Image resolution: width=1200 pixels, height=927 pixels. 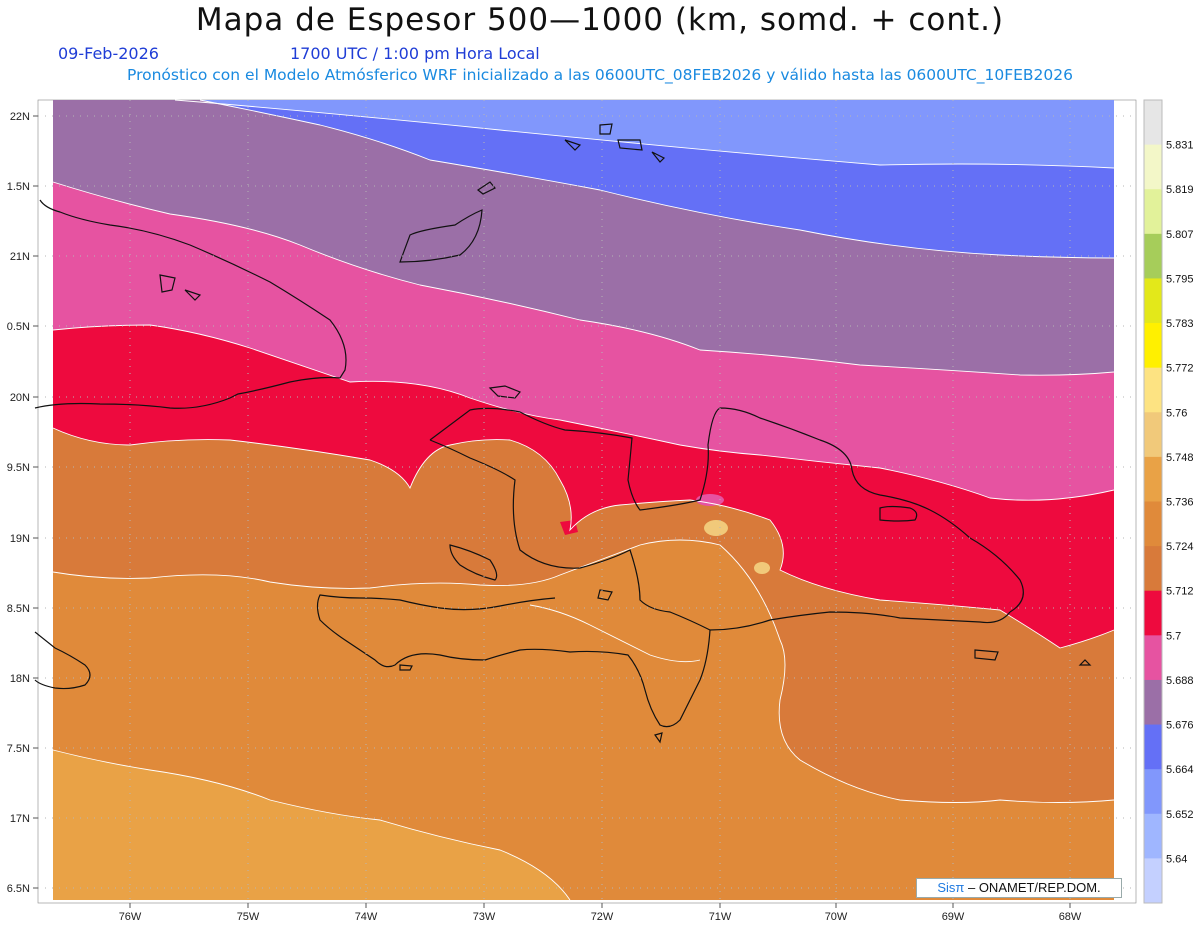 I want to click on credit-box: Sisπ – ONAMET/REP.DOM., so click(x=1019, y=888).